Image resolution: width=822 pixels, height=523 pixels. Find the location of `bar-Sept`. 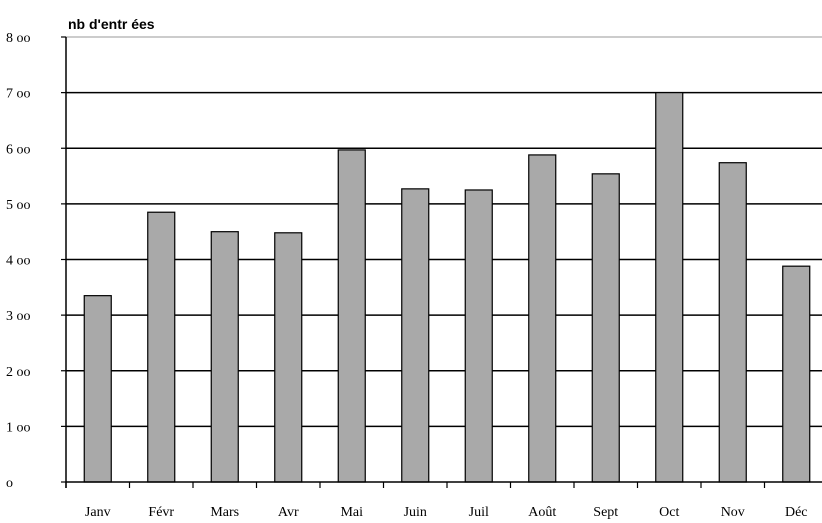

bar-Sept is located at coordinates (605, 328).